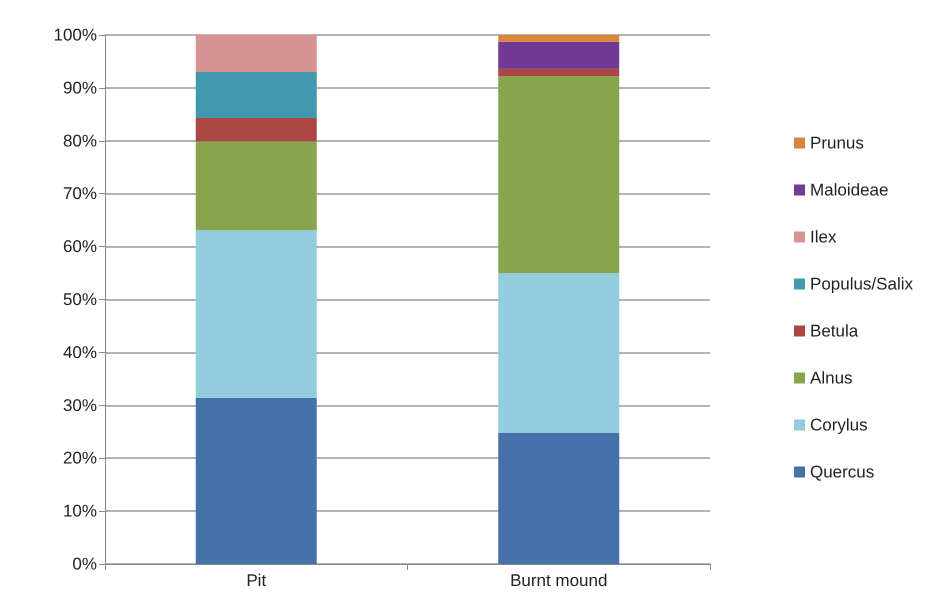  Describe the element at coordinates (834, 331) in the screenshot. I see `legend-label: Betula` at that location.